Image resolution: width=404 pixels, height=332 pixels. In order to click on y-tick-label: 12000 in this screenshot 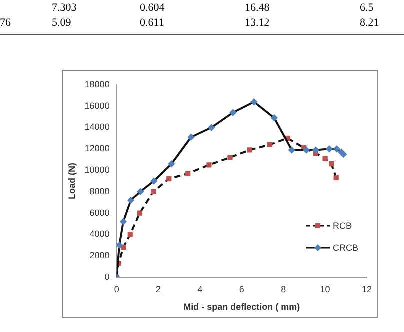, I will do `click(97, 149)`.